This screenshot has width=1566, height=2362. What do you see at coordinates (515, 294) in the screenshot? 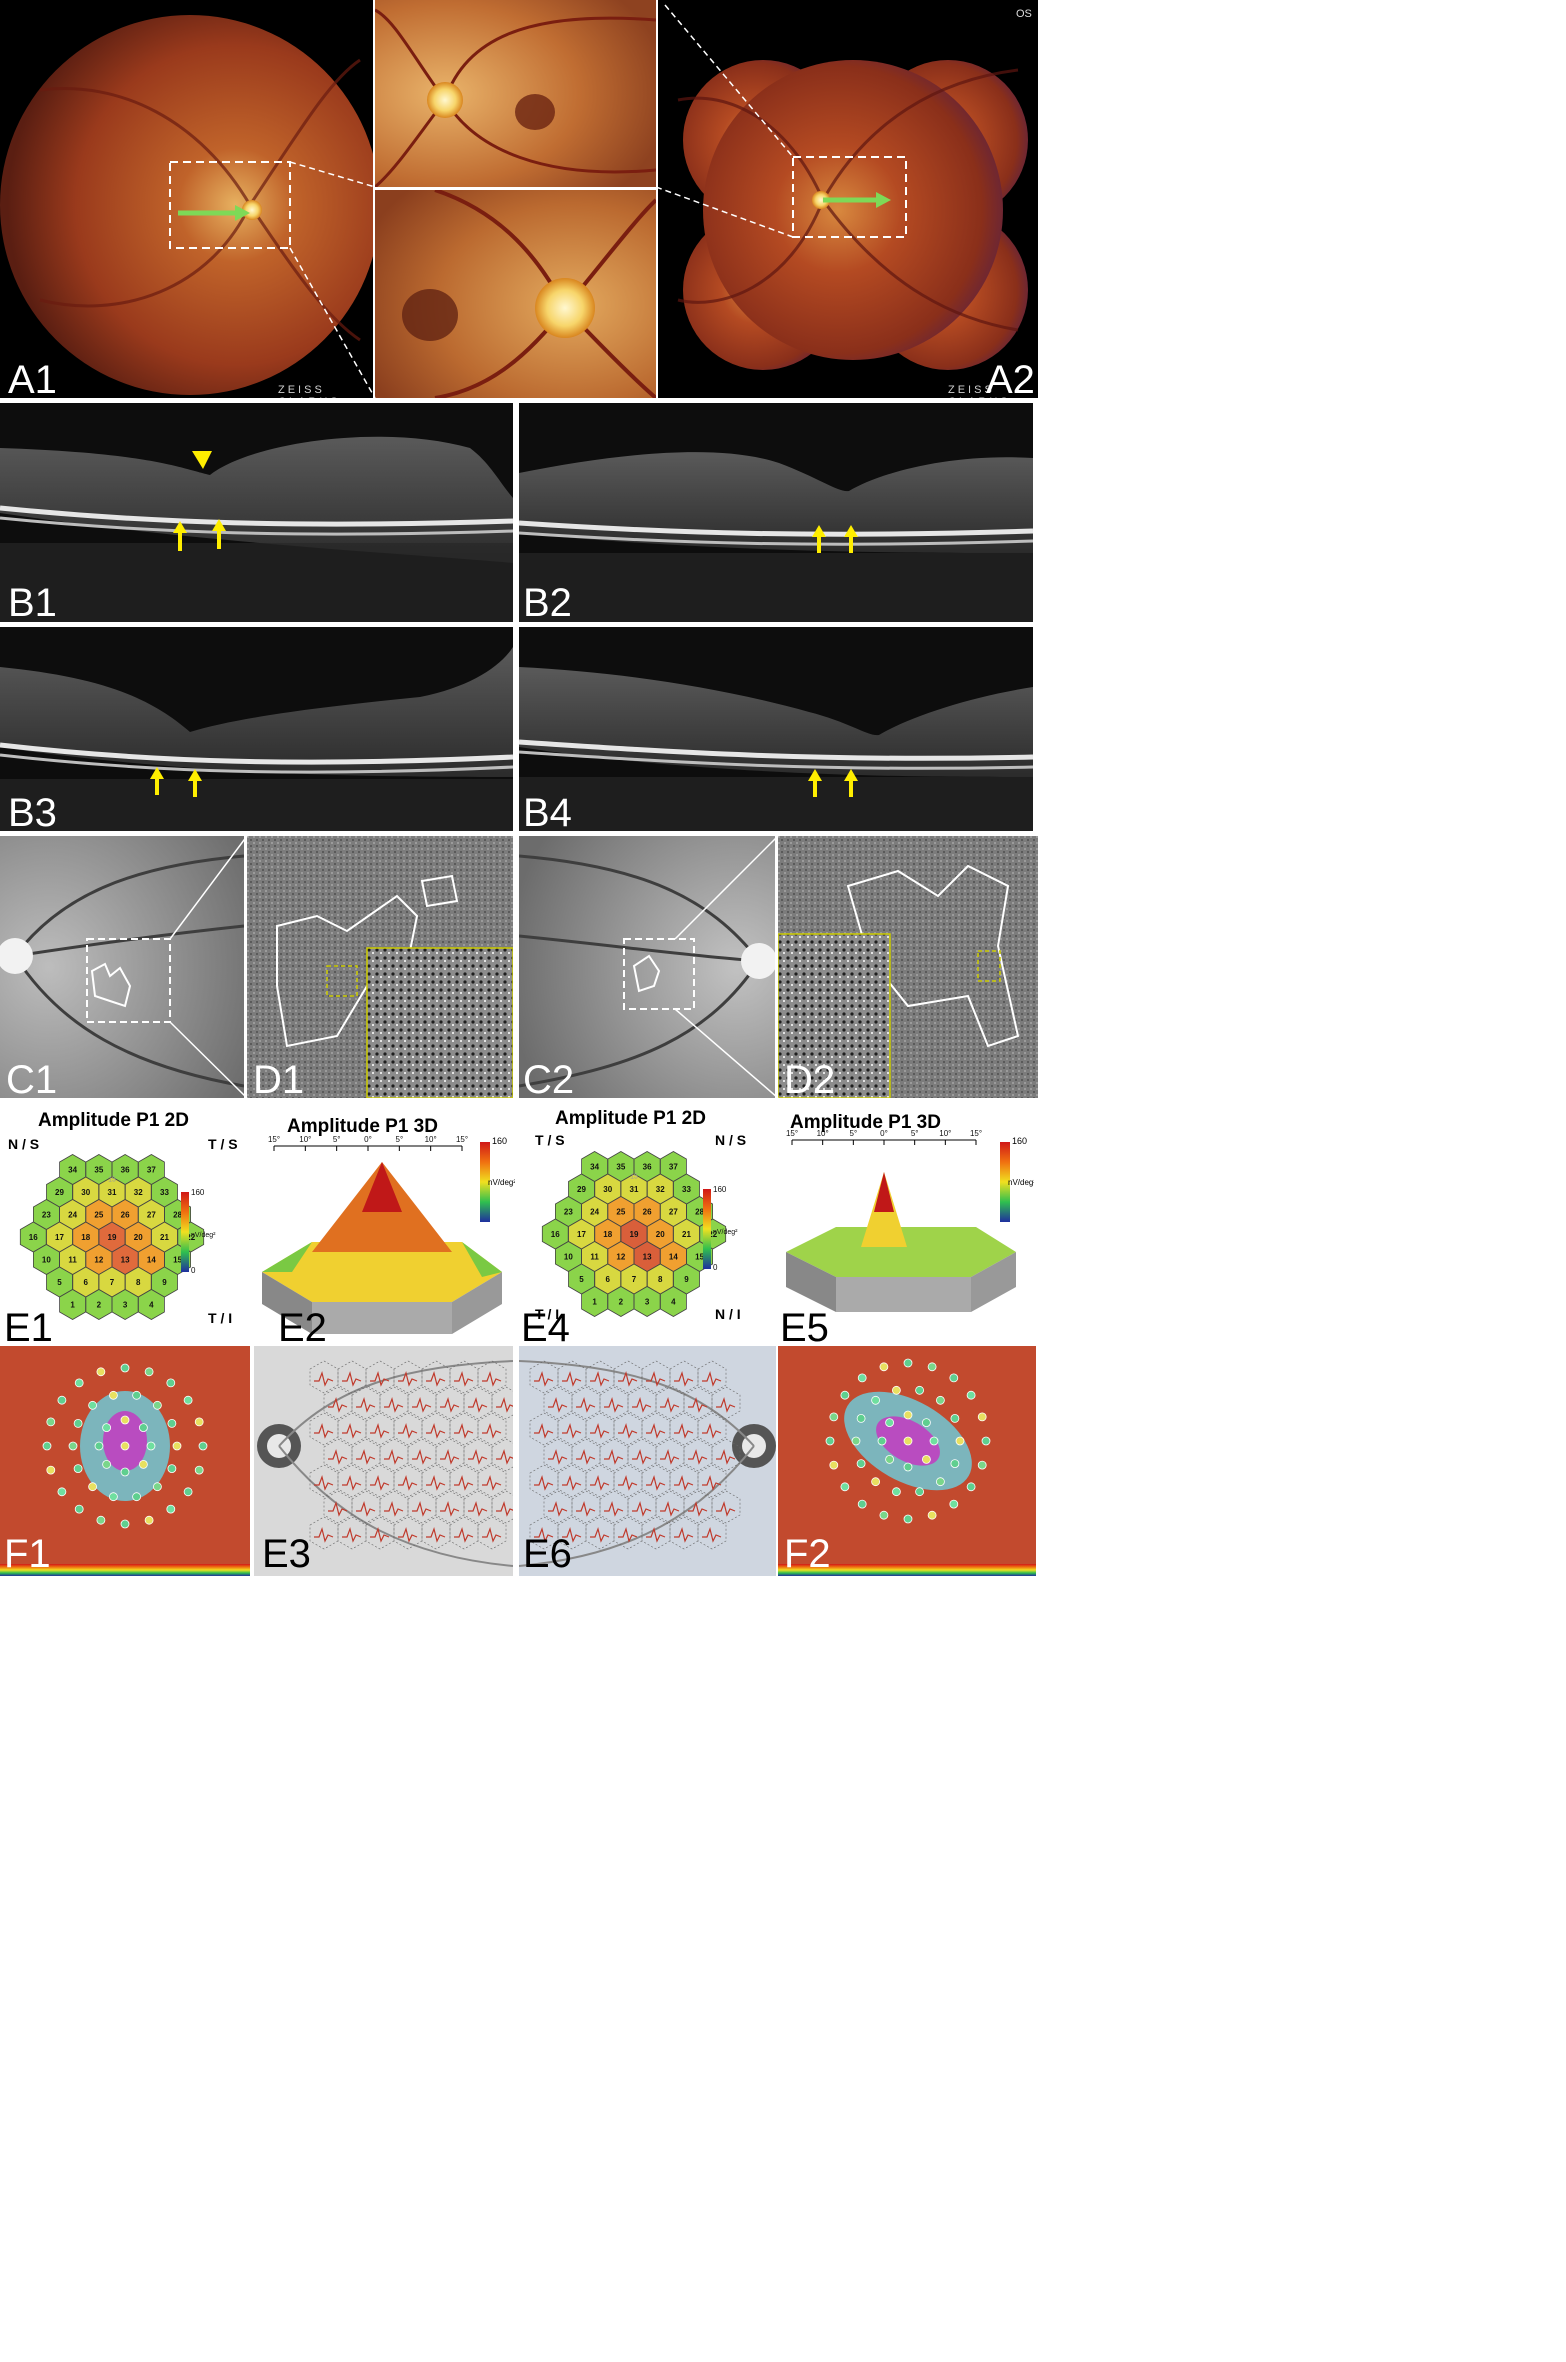
I see `fundus-inset-bottom` at bounding box center [515, 294].